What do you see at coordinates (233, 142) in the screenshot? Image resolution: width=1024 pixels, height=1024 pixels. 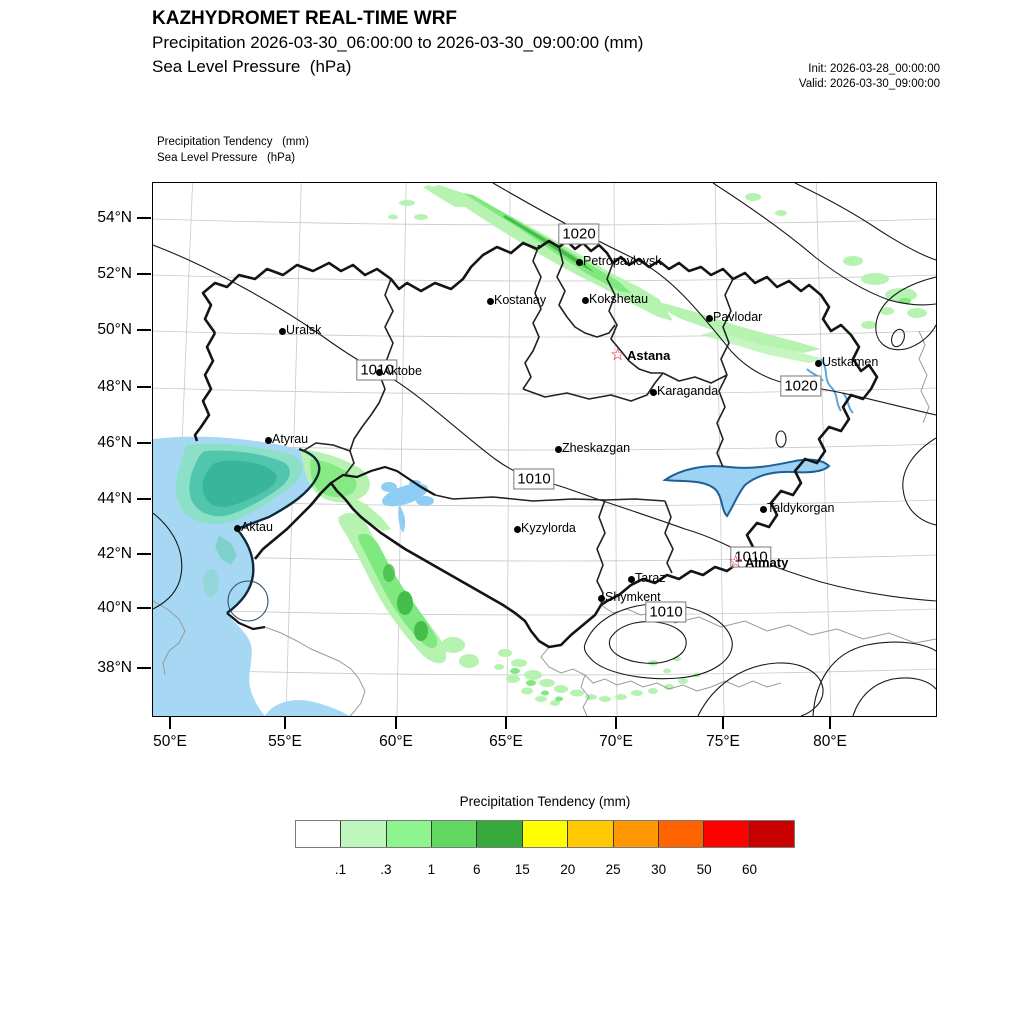 I see `map-layer-label-precip: Precipitation Tendency (mm)` at bounding box center [233, 142].